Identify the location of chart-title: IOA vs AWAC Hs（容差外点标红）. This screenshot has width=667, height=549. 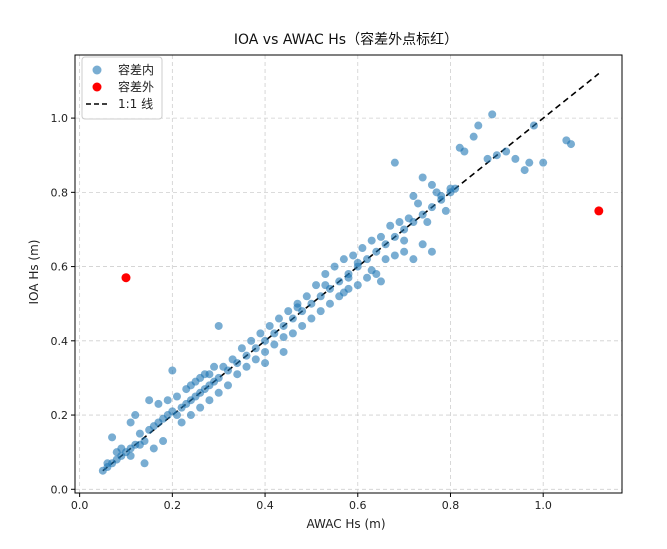
(346, 39).